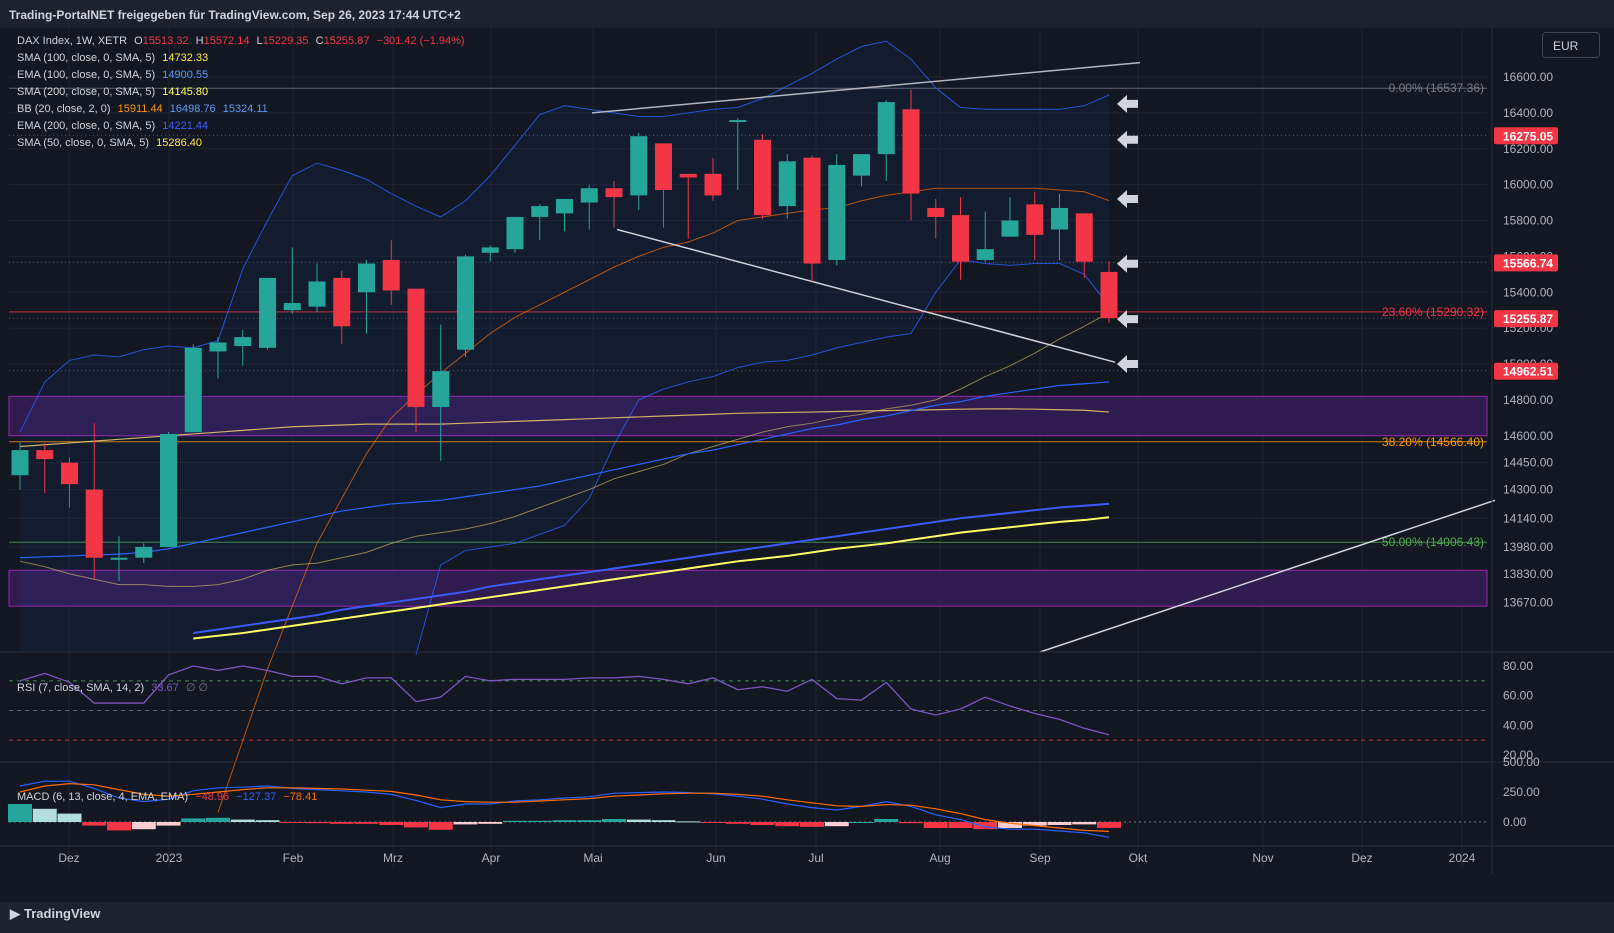  Describe the element at coordinates (300, 797) in the screenshot. I see `legend-macd-signal: −78.41` at that location.